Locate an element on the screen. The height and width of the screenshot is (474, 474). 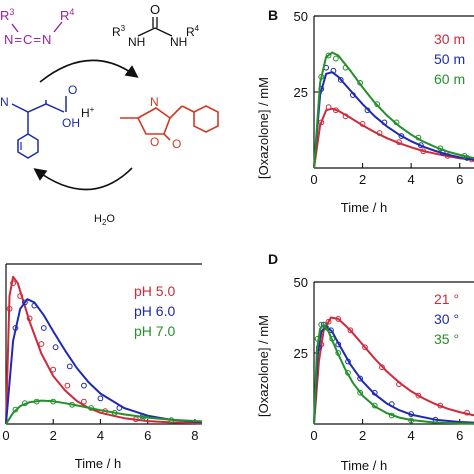
panel-d-x-tick-label: 4 is located at coordinates (411, 435).